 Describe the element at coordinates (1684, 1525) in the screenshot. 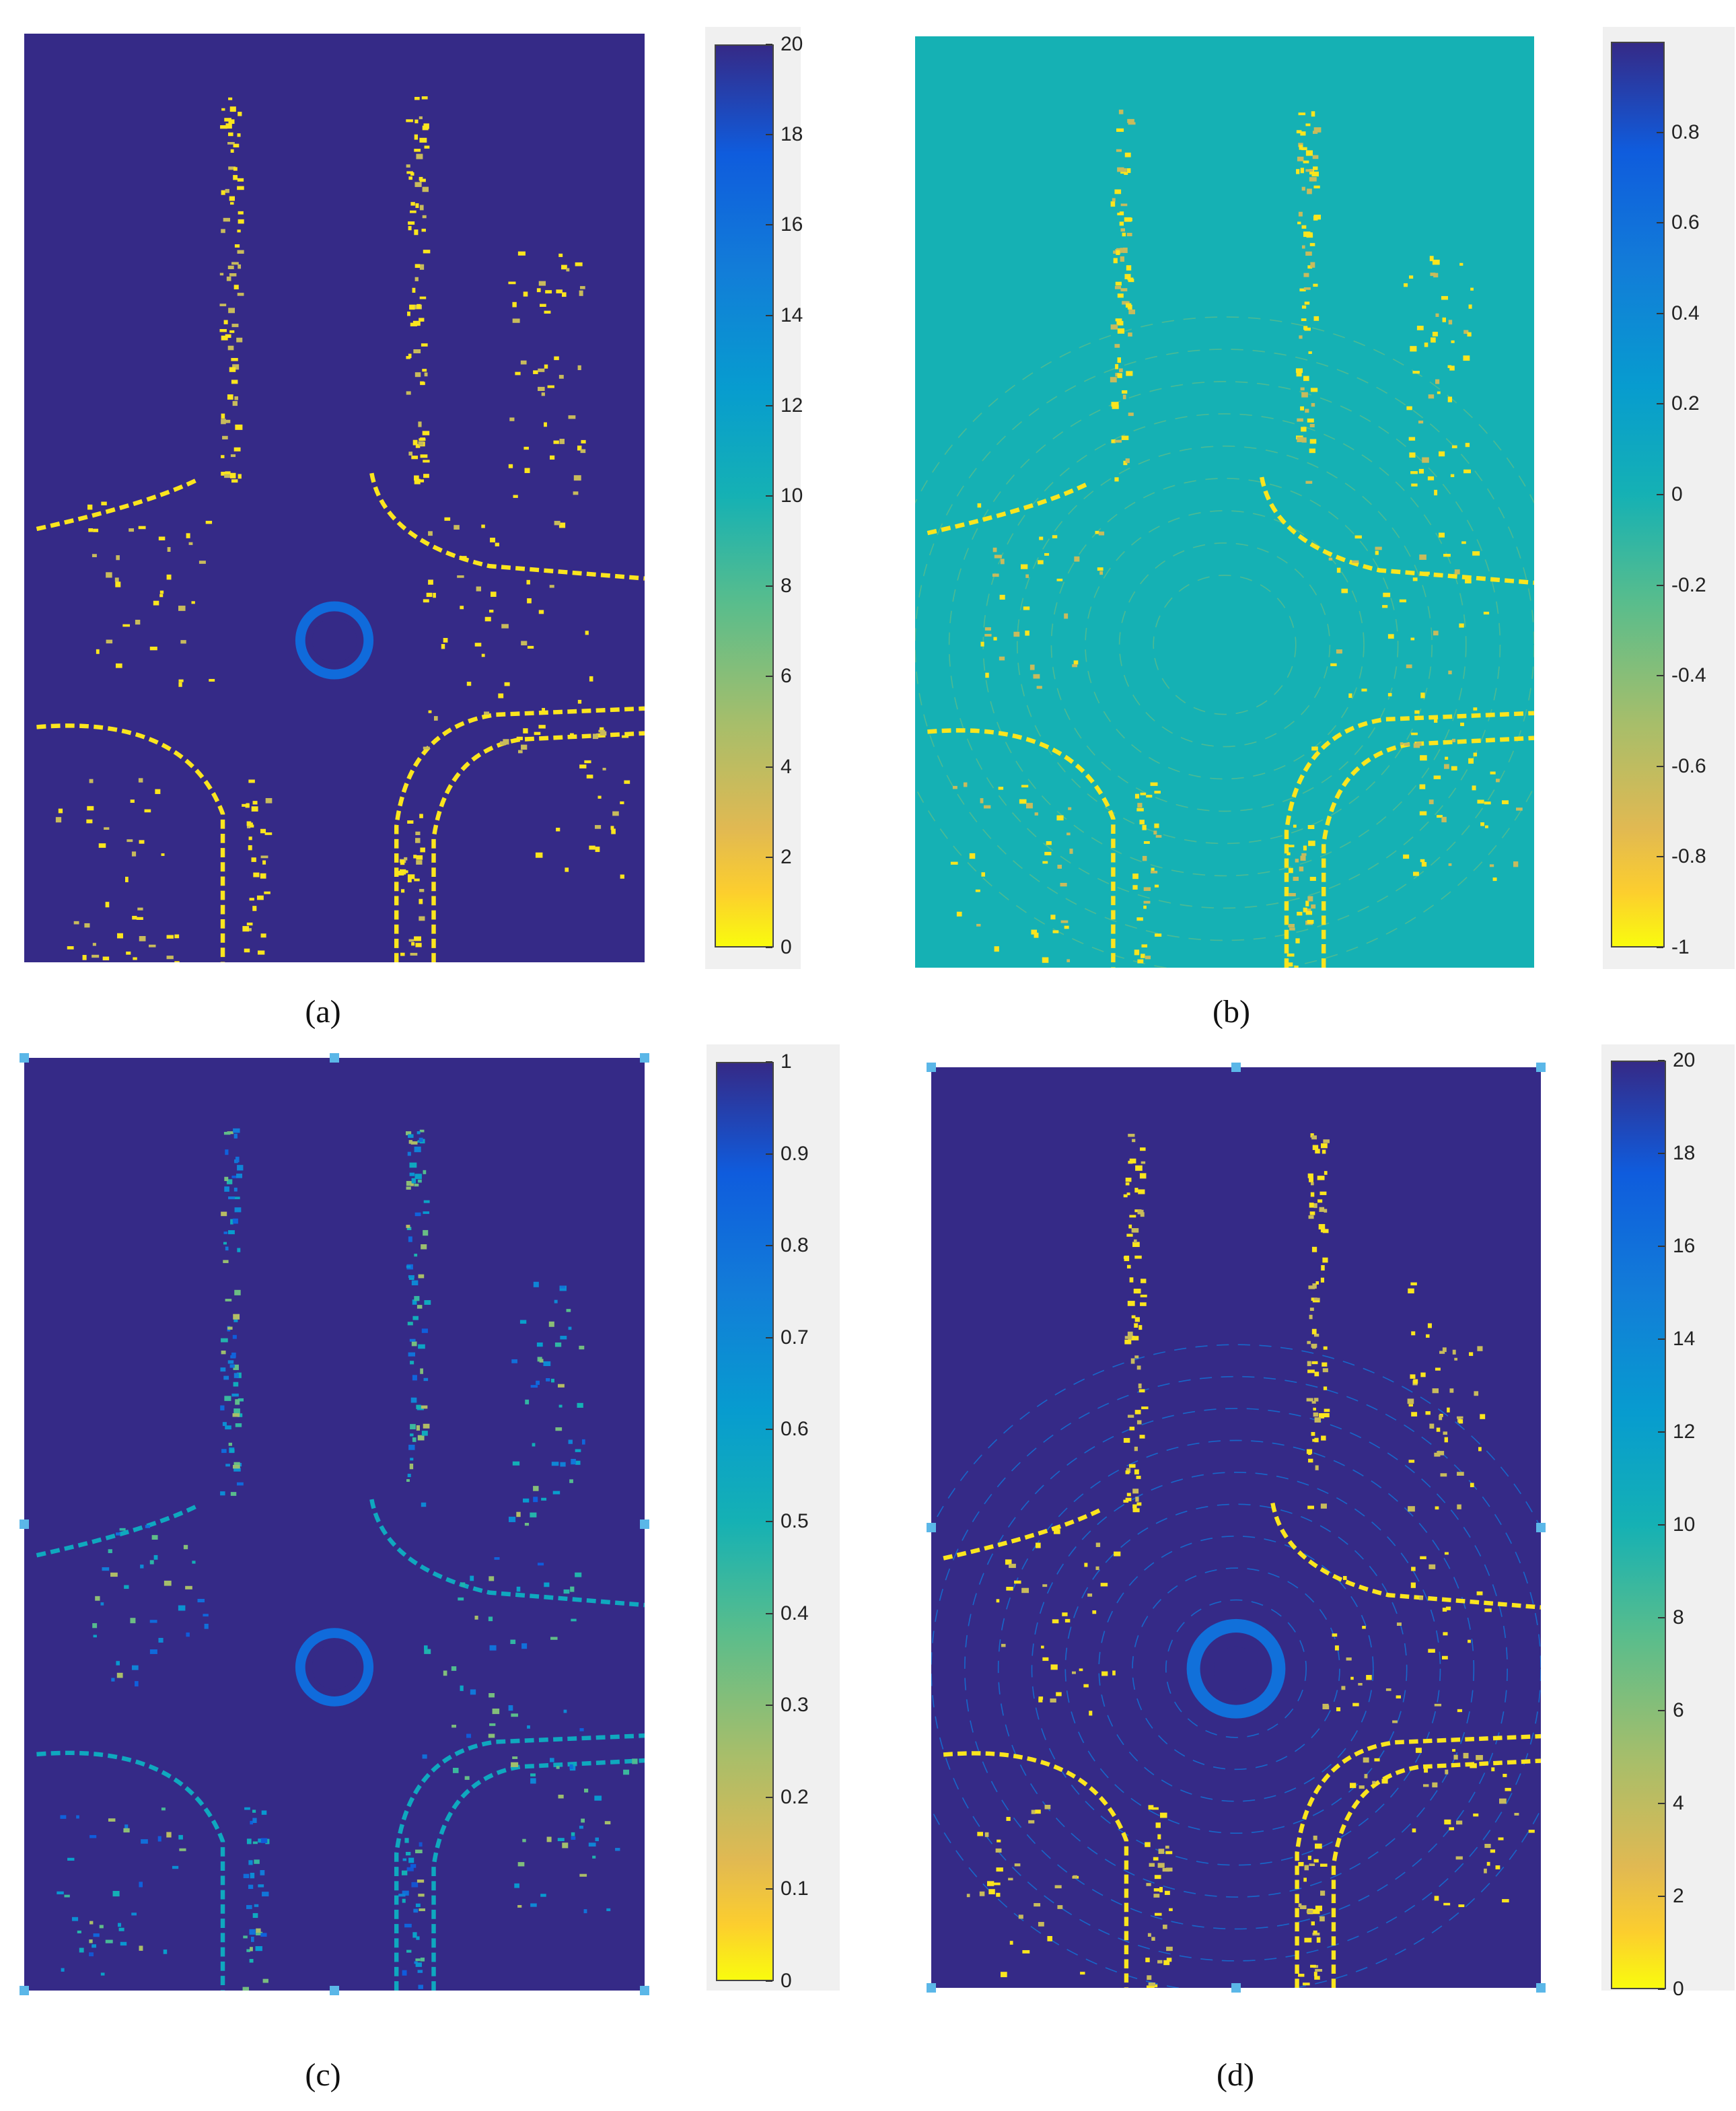

I see `colorbar-tick-label: 10` at that location.